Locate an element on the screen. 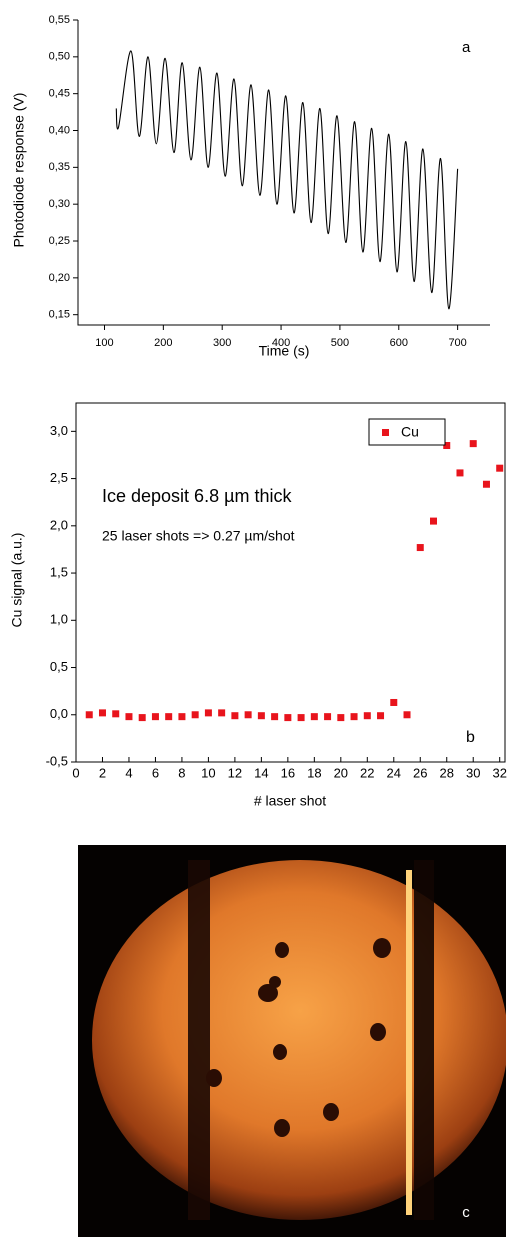 This screenshot has width=507, height=1237. x-tick-label: 6 is located at coordinates (155, 772).